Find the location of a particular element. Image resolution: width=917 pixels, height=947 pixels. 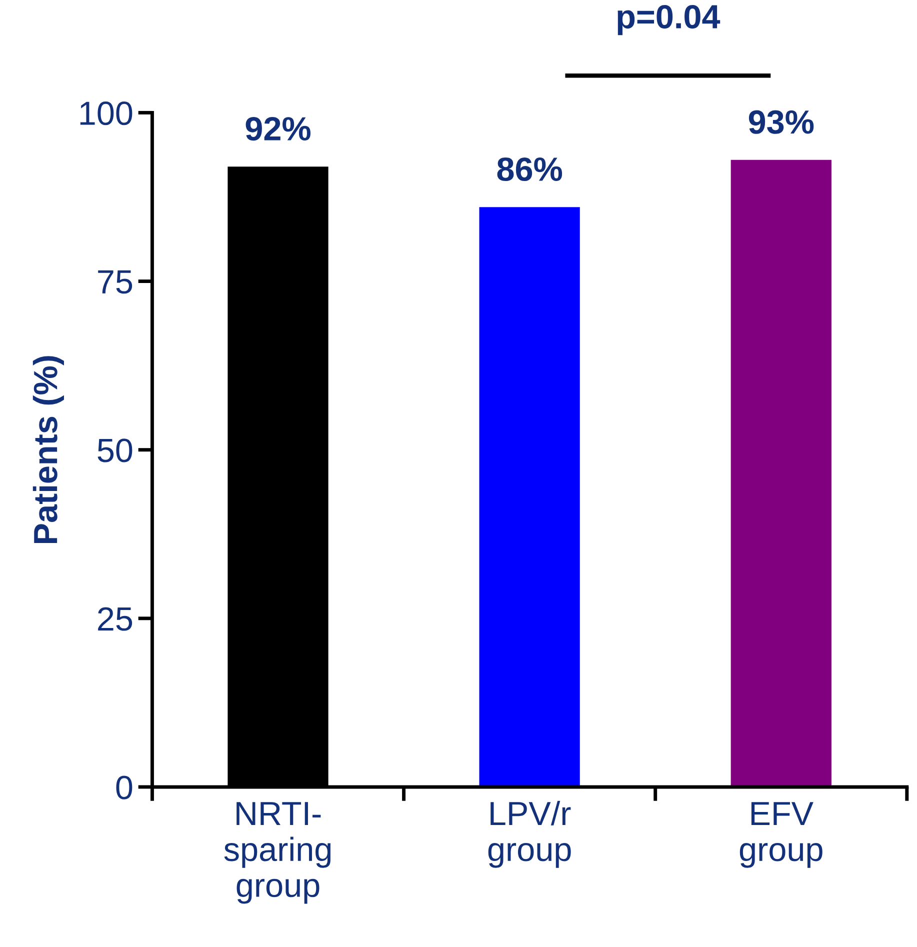

y-axis-title: Patients (%) is located at coordinates (48, 449).